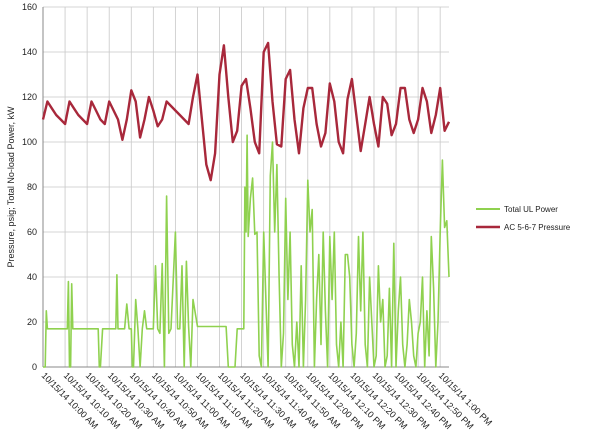 This screenshot has width=600, height=435. Describe the element at coordinates (29, 97) in the screenshot. I see `y-tick-label: 120` at that location.